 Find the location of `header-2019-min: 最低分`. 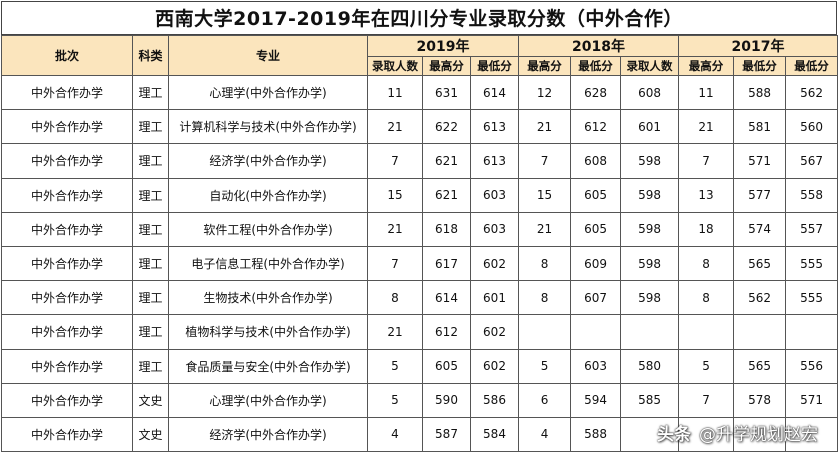

header-2019-min: 最低分 is located at coordinates (494, 66).